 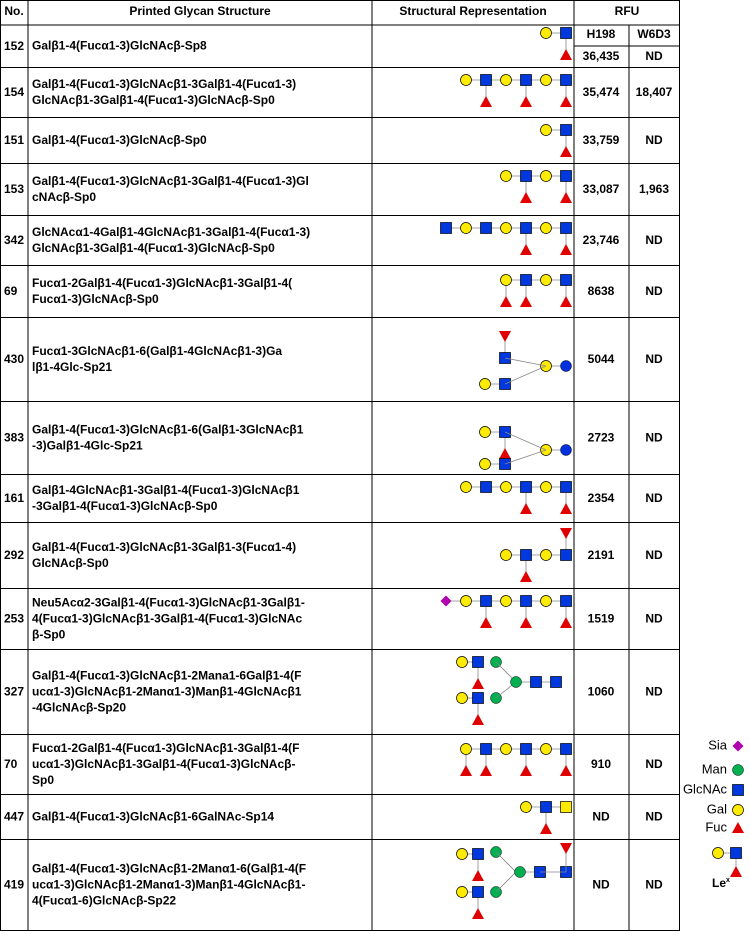 I want to click on glycan-id: 447, so click(x=14, y=817).